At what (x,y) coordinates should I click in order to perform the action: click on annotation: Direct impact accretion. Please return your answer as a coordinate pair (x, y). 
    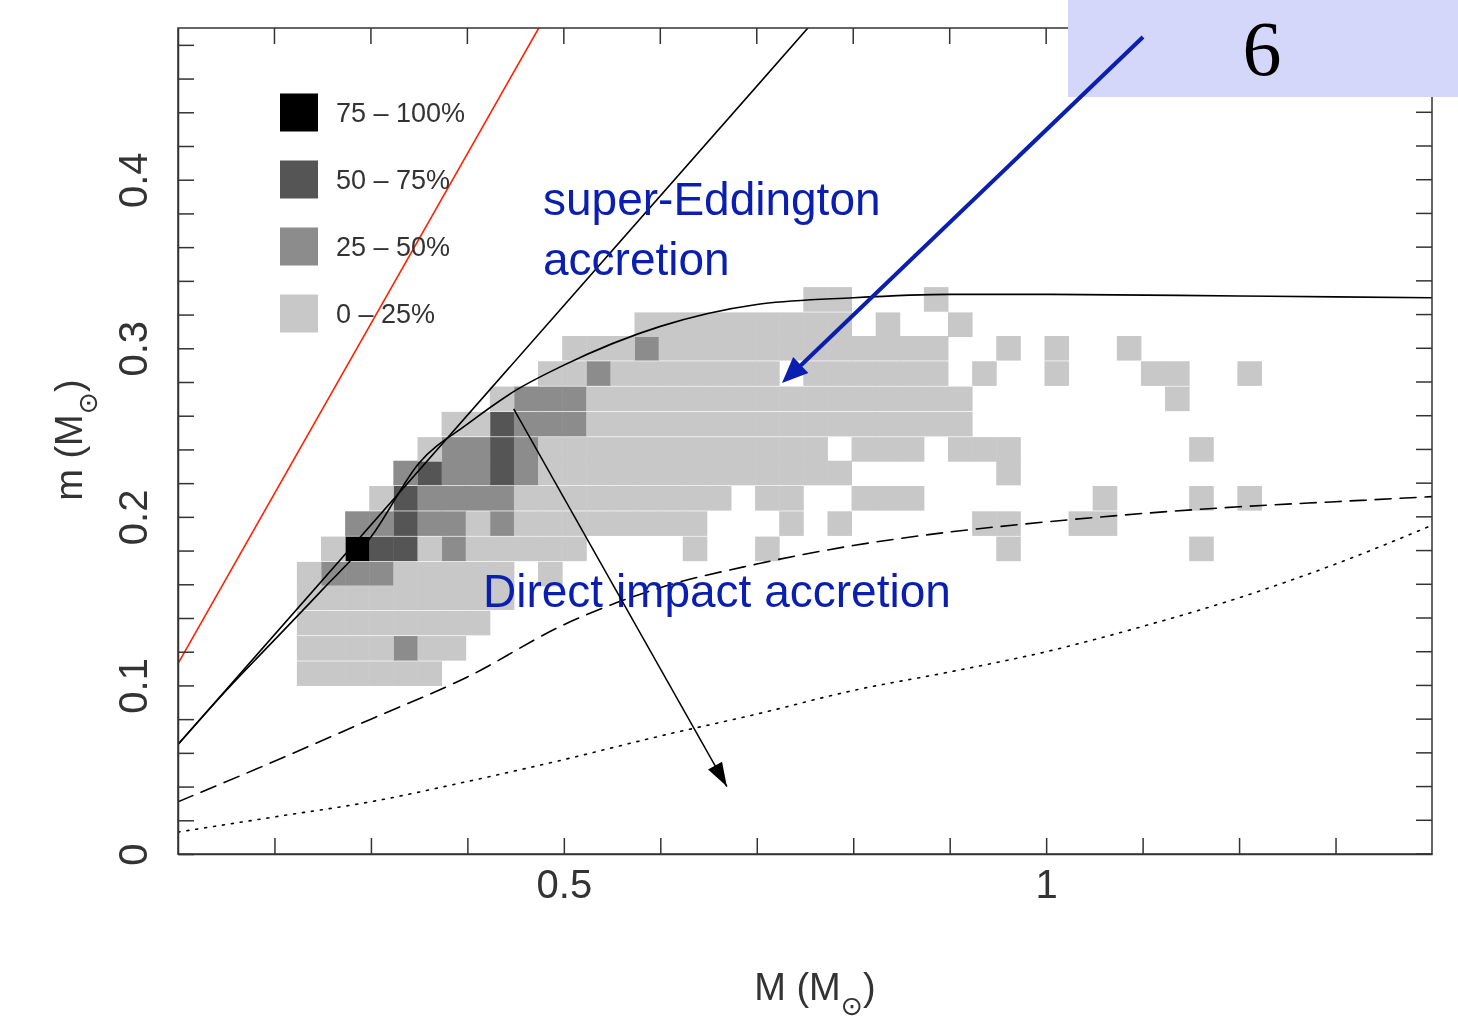
    Looking at the image, I should click on (717, 591).